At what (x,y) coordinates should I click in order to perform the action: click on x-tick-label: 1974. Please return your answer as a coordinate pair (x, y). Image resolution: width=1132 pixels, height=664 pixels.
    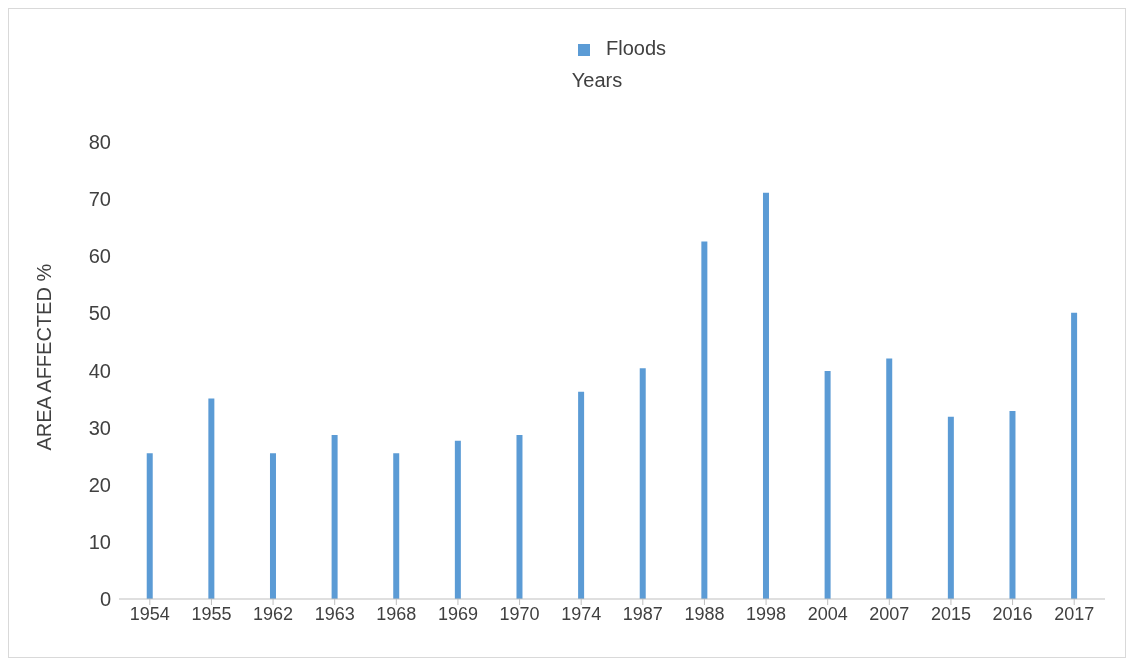
    Looking at the image, I should click on (581, 613).